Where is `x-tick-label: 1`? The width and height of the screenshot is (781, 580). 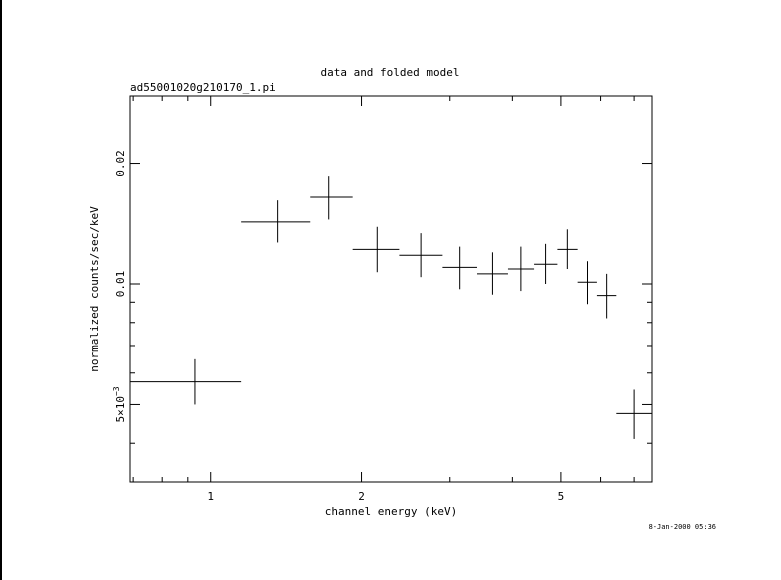
x-tick-label: 1 is located at coordinates (210, 496).